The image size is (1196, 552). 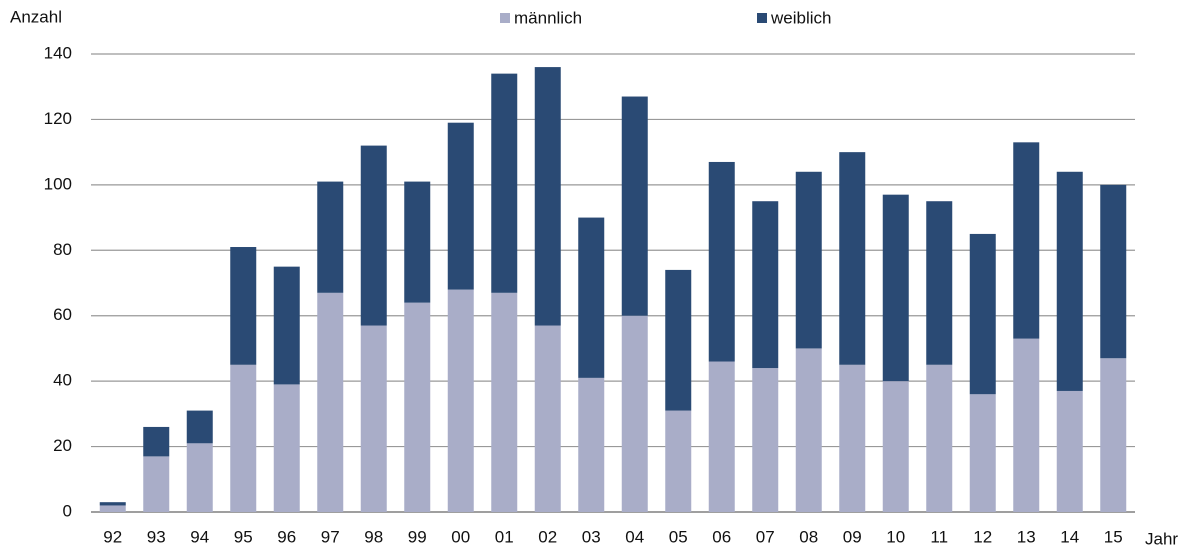 I want to click on x-tick-label: 94, so click(x=199, y=536).